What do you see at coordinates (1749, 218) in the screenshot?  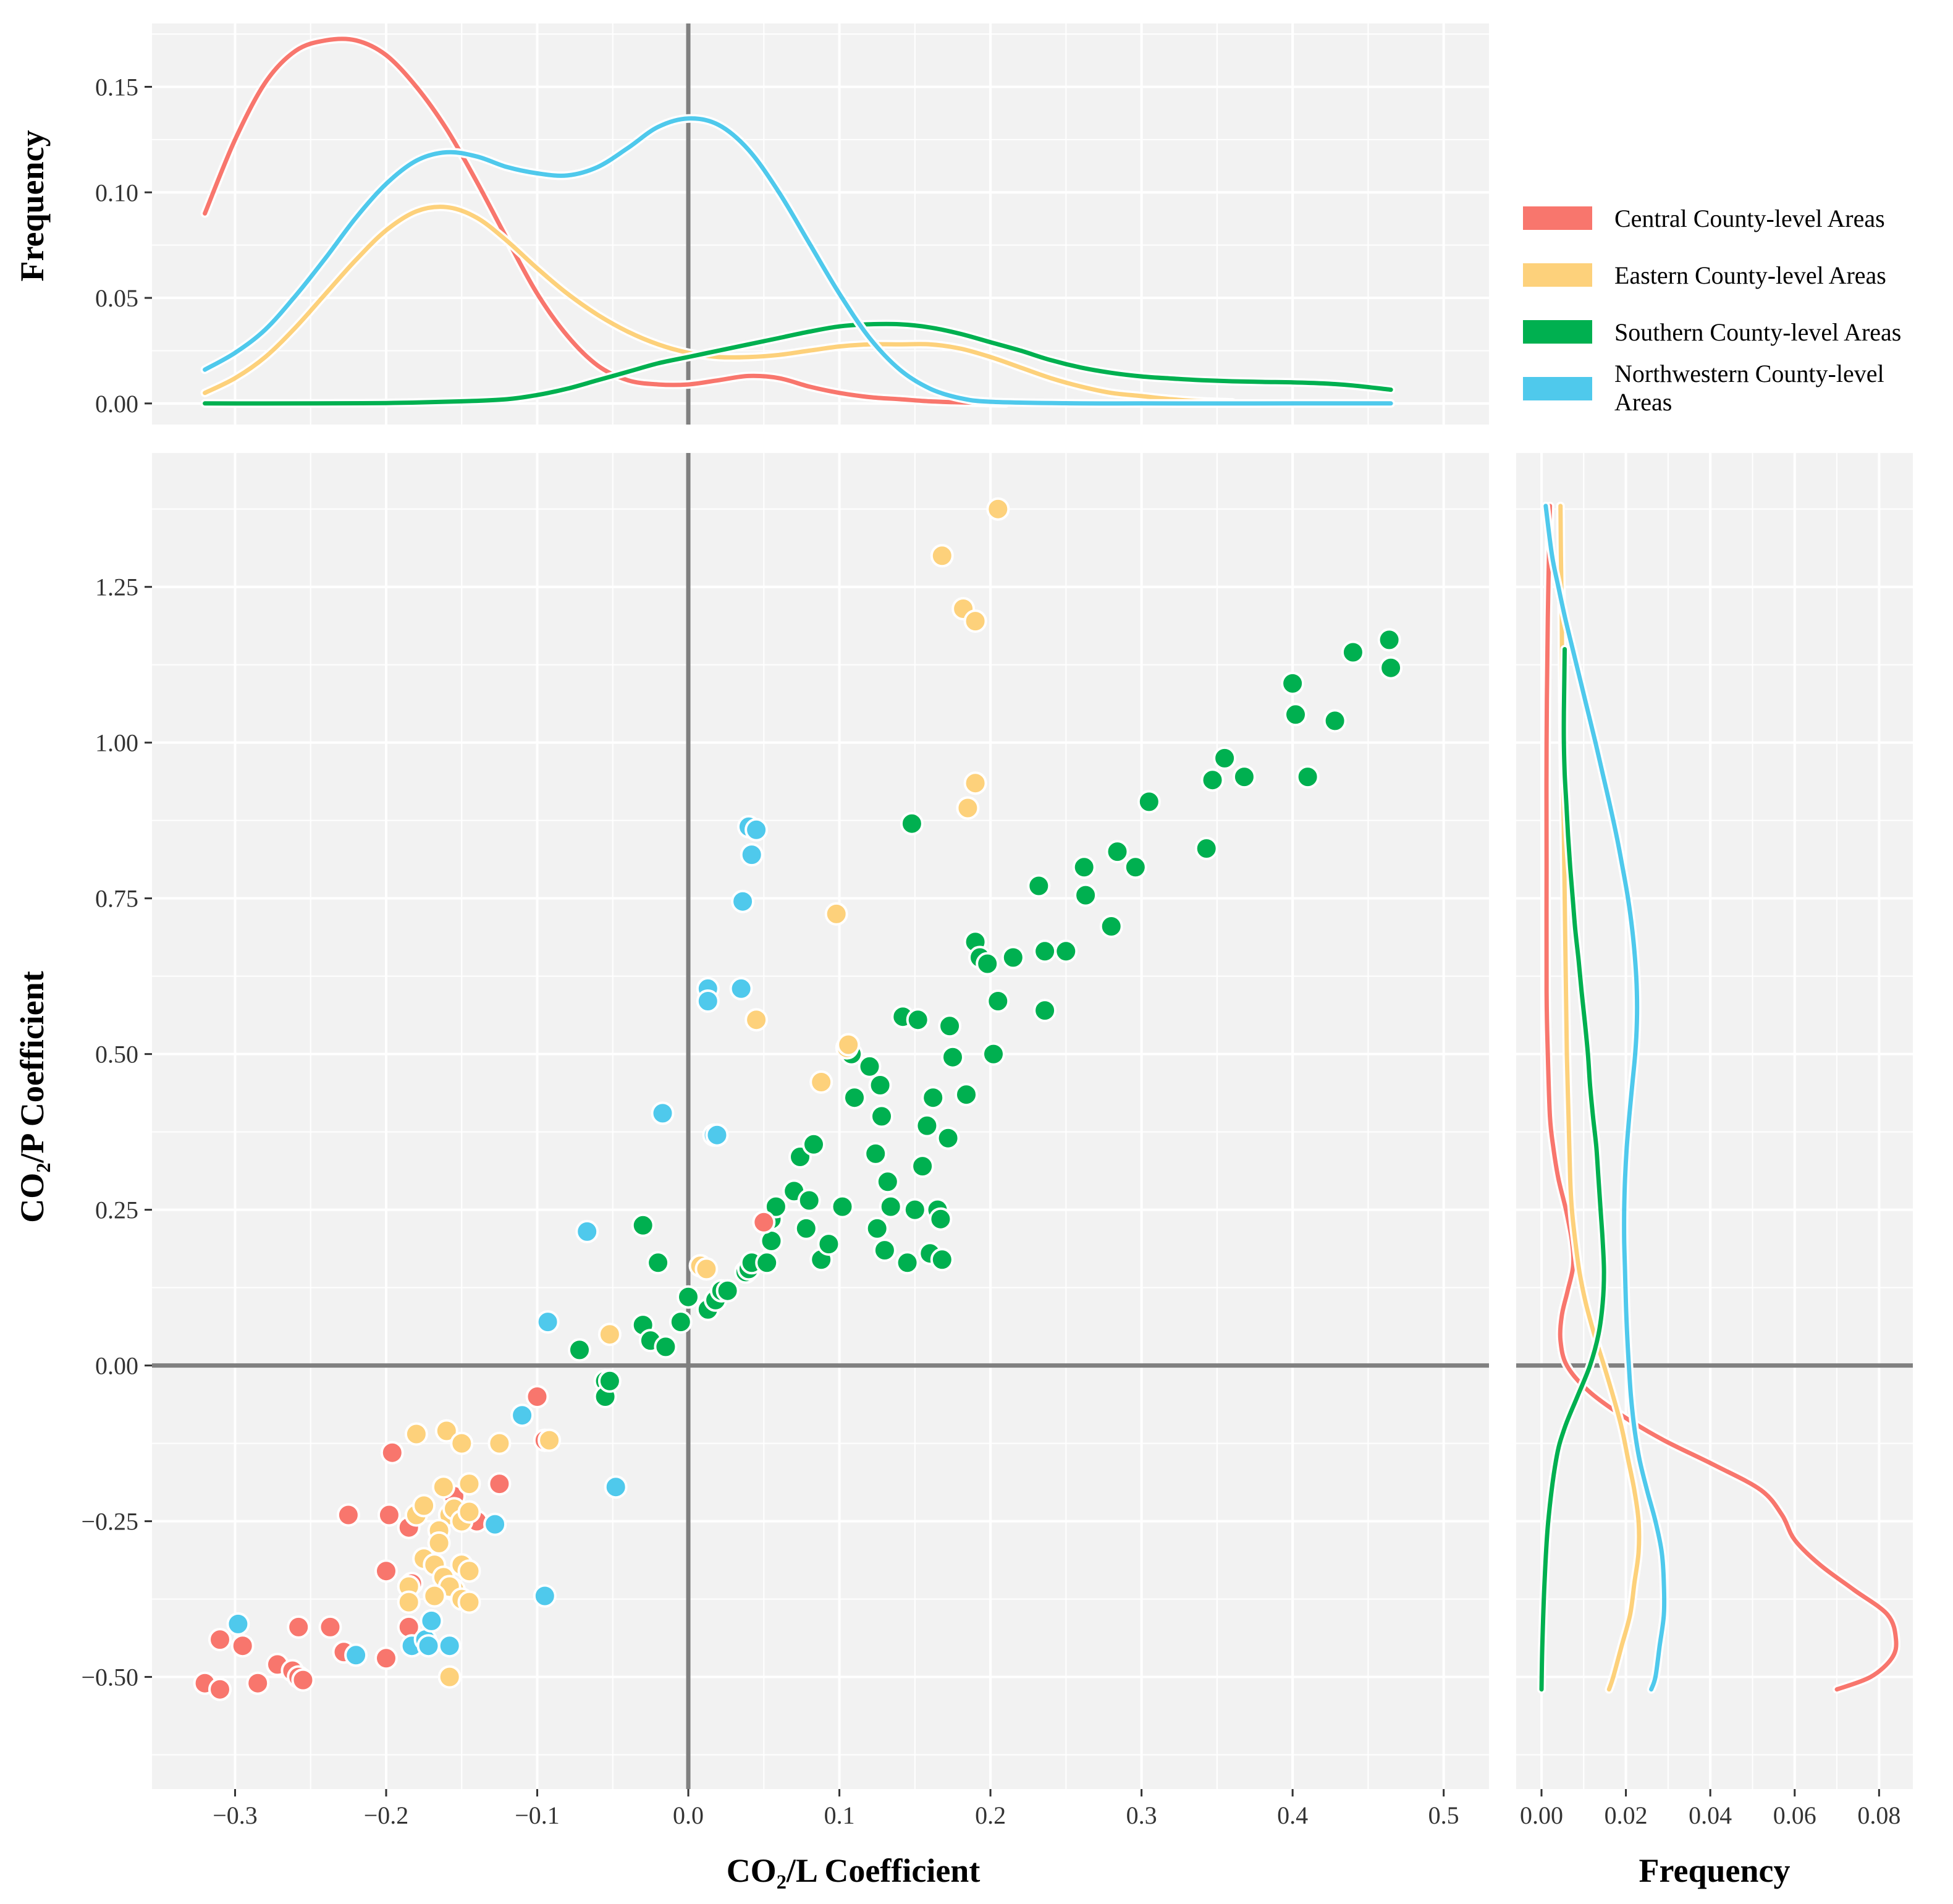 I see `central-county-level-areas-legend-label: Central County-level Areas` at bounding box center [1749, 218].